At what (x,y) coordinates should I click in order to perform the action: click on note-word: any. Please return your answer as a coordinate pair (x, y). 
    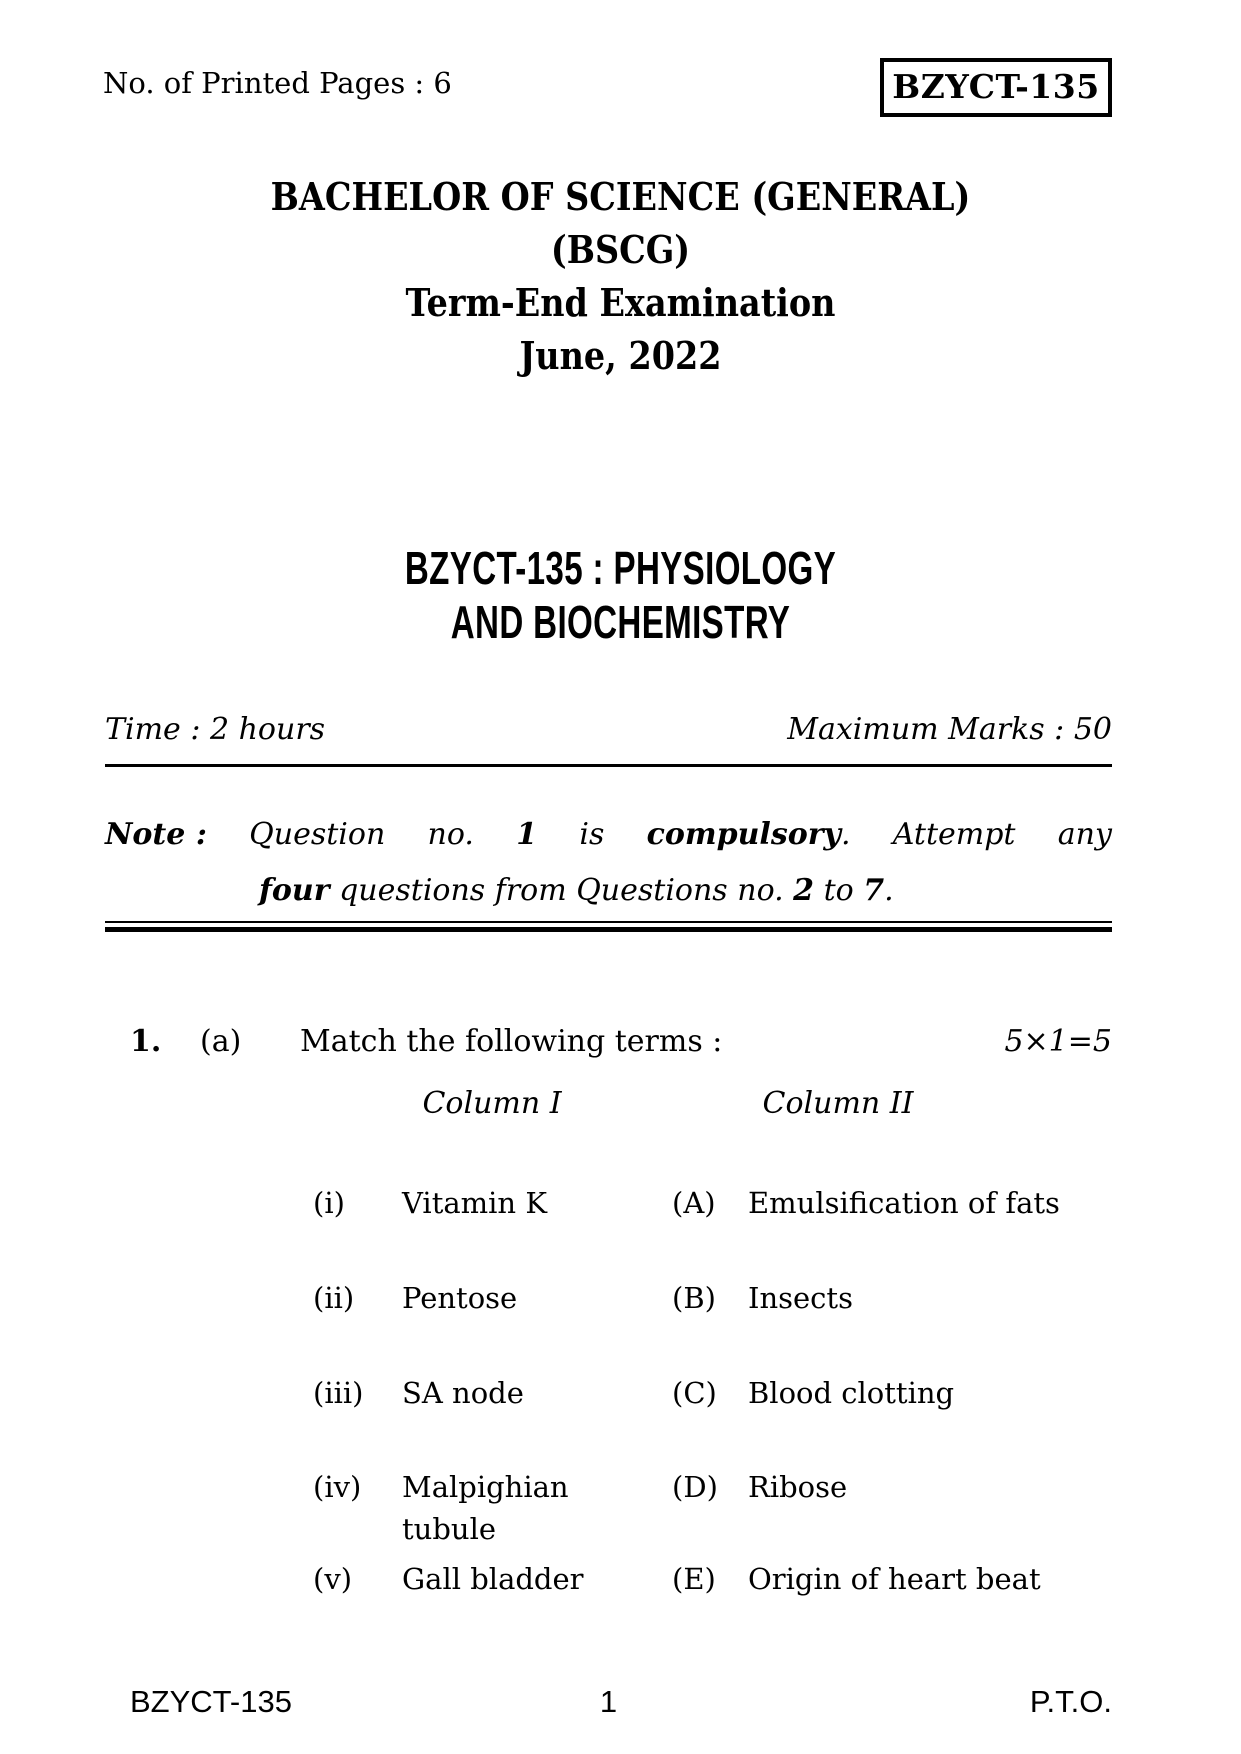
    Looking at the image, I should click on (1084, 834).